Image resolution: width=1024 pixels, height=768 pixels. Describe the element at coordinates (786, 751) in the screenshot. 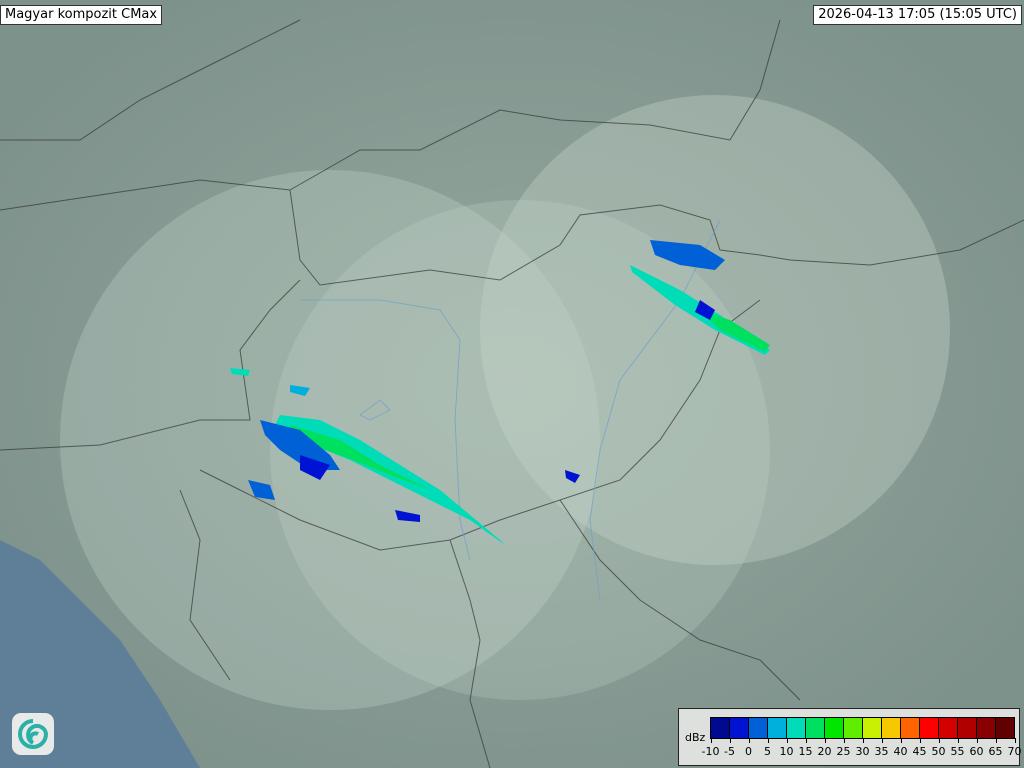

I see `legend-tick-label: 10` at that location.